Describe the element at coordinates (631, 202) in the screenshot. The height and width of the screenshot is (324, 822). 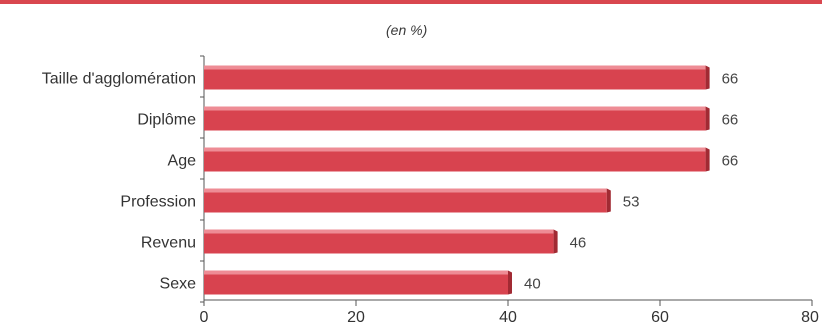
I see `value-label: 53` at that location.